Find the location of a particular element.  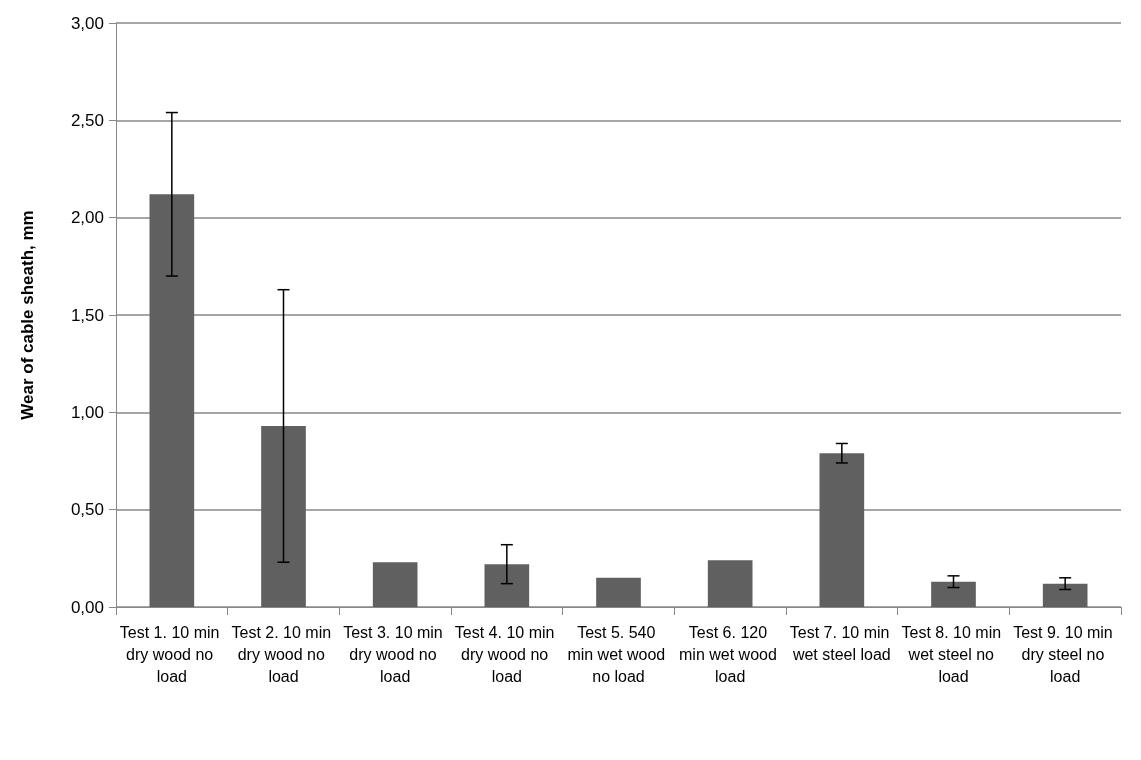

x-tick-label: Test 8. 10 min wet steel no load is located at coordinates (953, 654).